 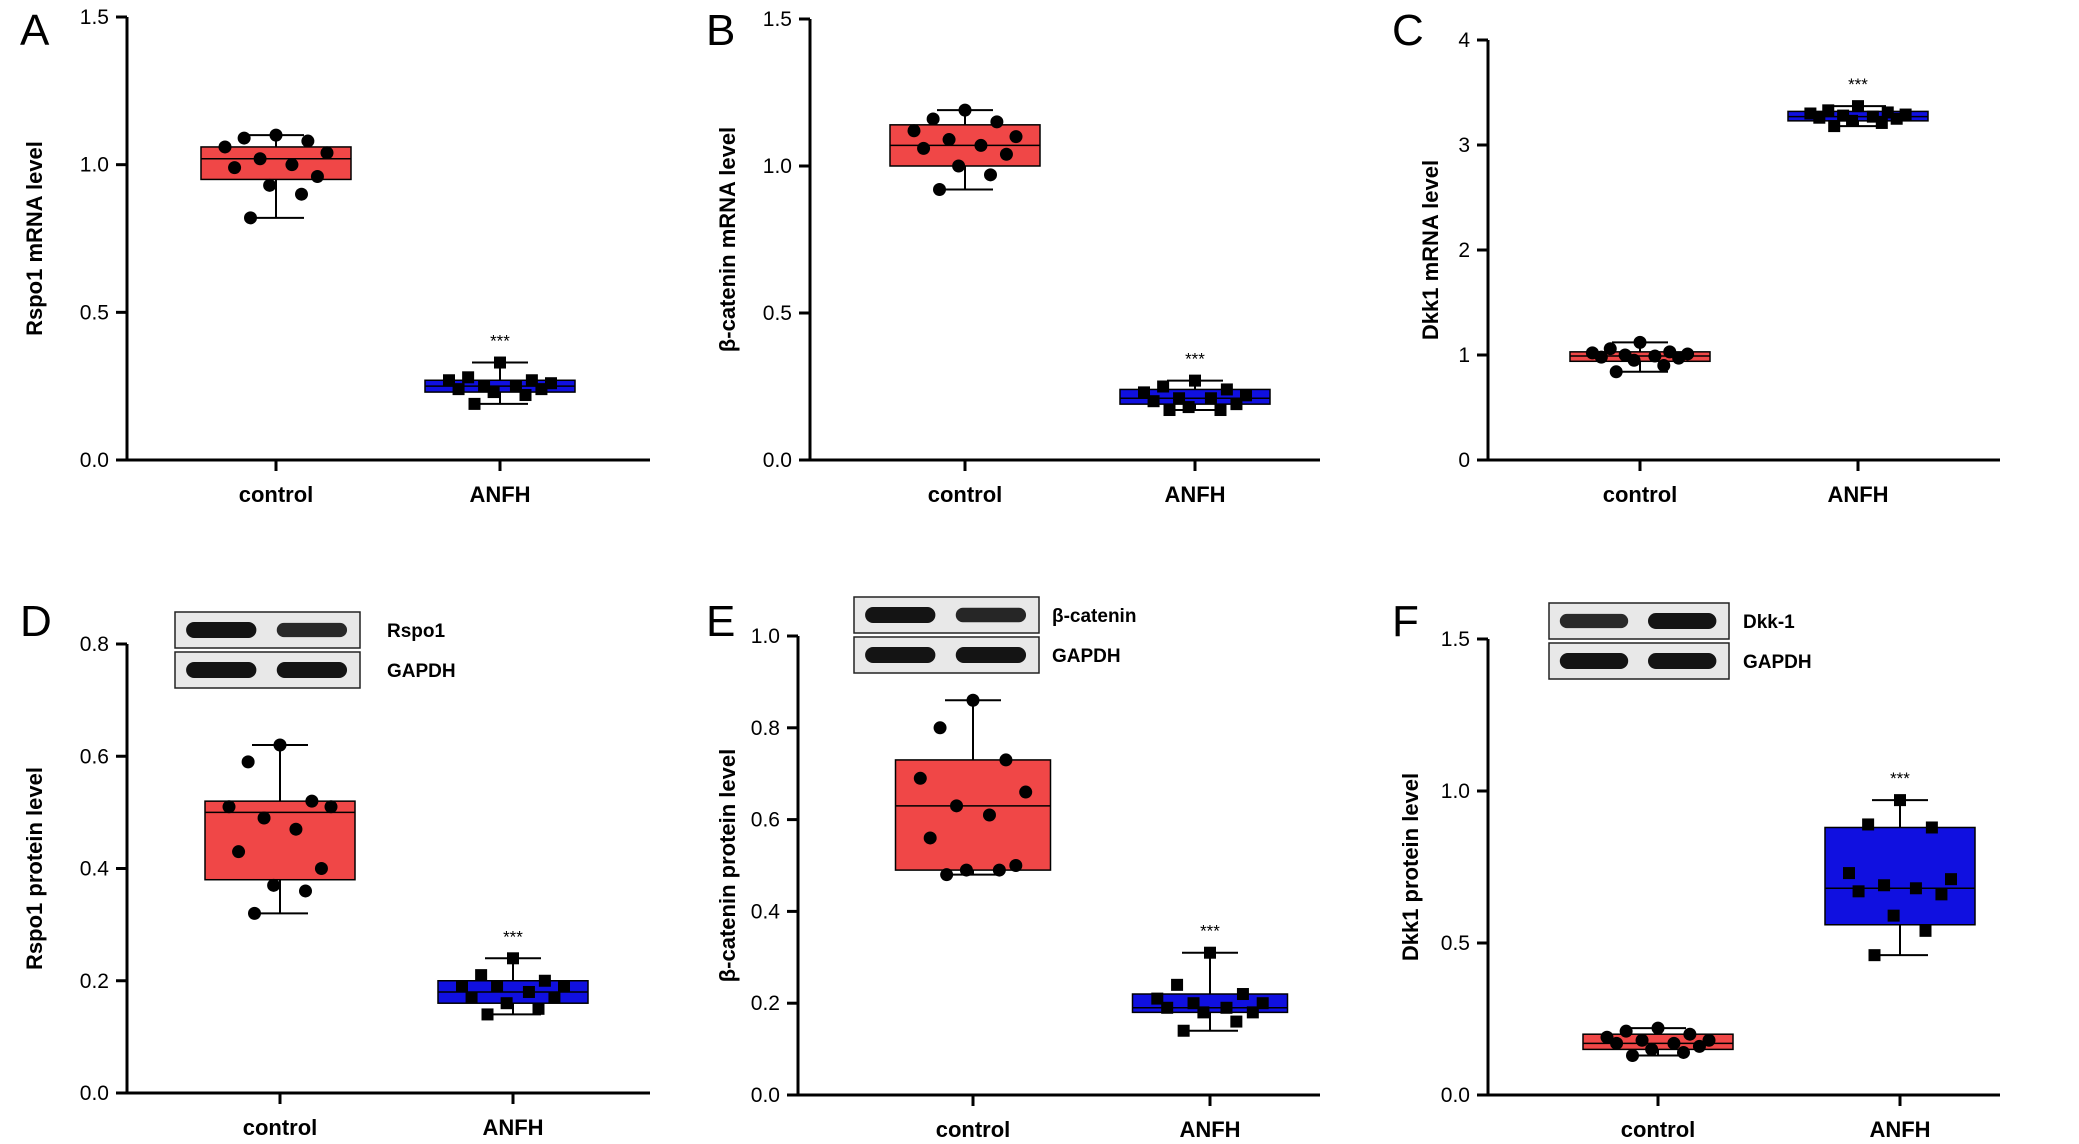 What do you see at coordinates (1899, 1129) in the screenshot?
I see `x-category-label: ANFH` at bounding box center [1899, 1129].